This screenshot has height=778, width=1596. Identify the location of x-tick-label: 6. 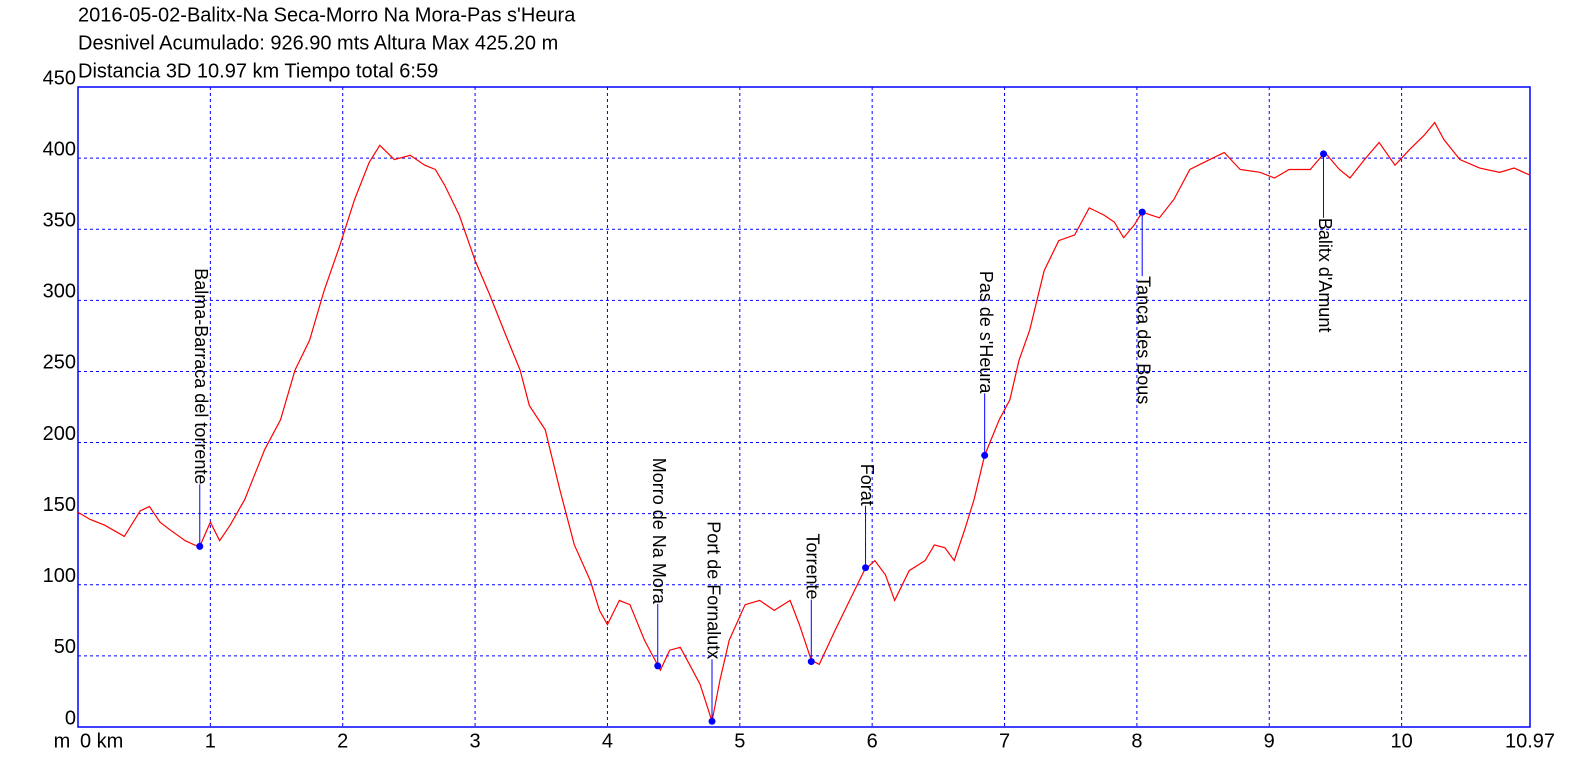
(872, 741).